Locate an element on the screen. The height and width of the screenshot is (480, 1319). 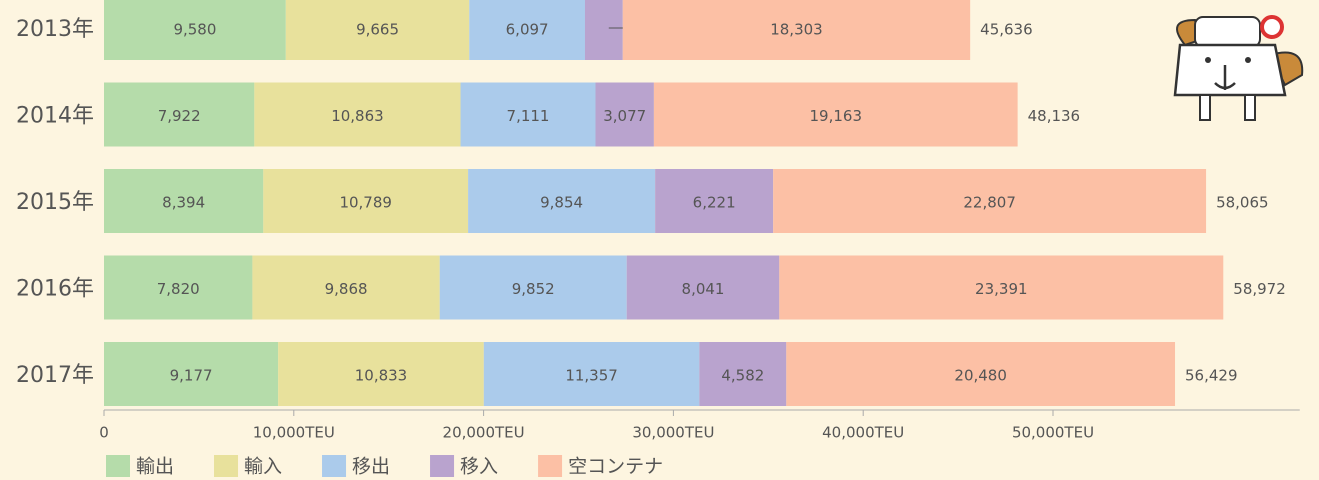
segment-label: 6,221 is located at coordinates (714, 203).